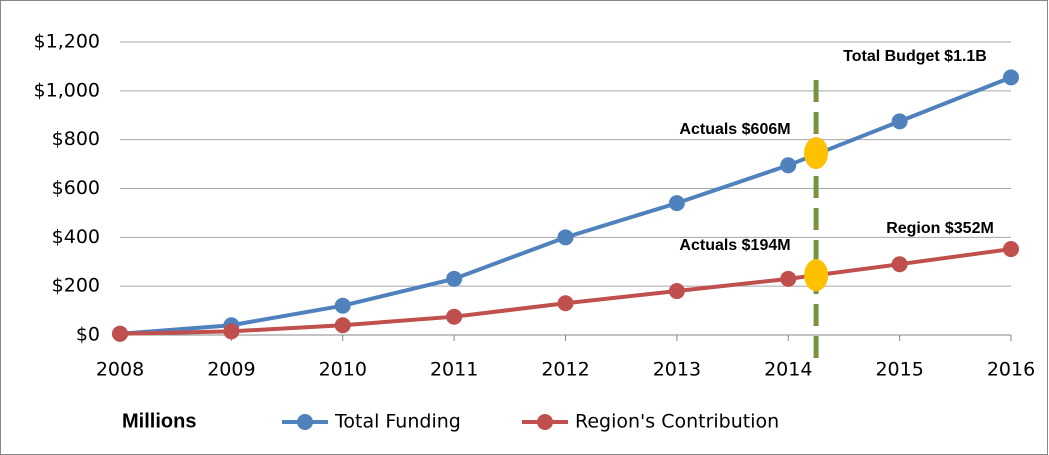  Describe the element at coordinates (677, 370) in the screenshot. I see `x-tick-label: 2013` at that location.